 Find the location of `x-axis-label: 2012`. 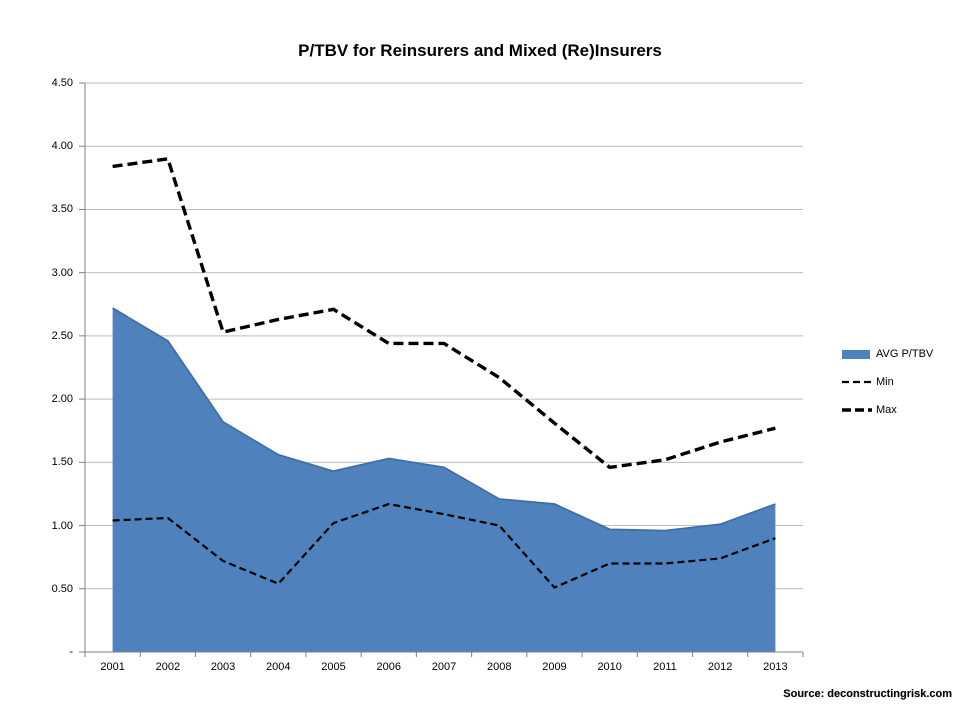

x-axis-label: 2012 is located at coordinates (720, 667).